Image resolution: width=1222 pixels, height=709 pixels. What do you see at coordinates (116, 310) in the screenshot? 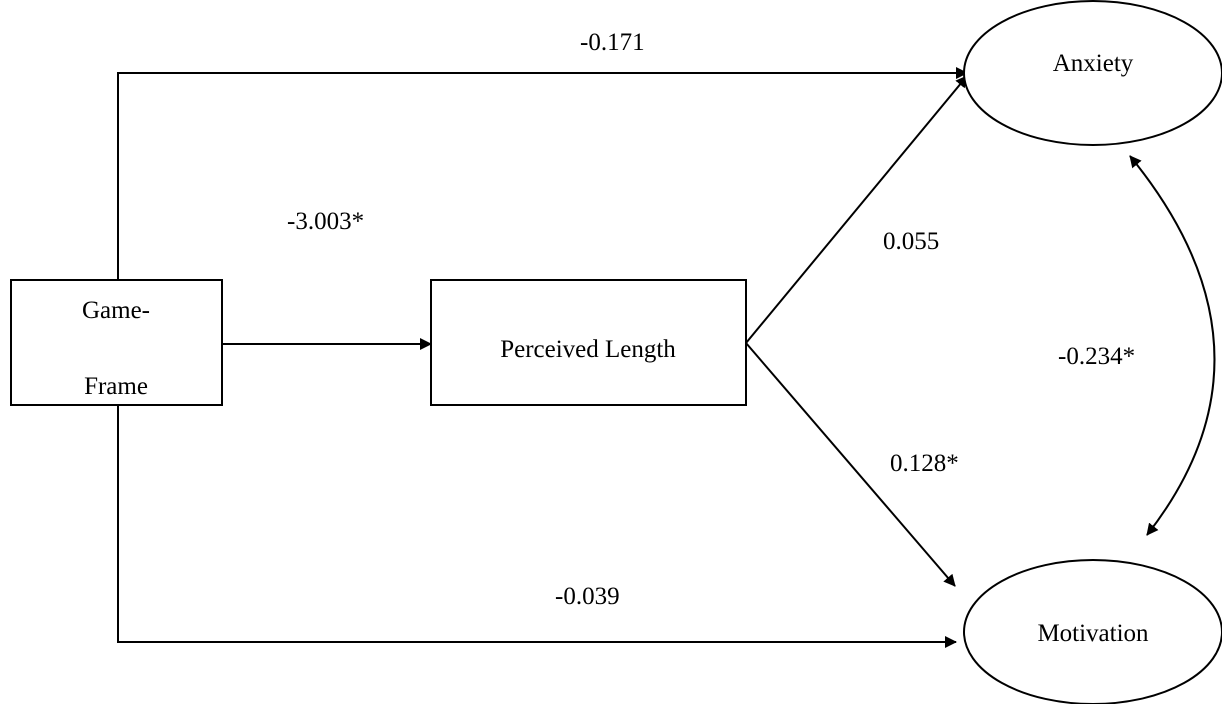
I see `game-frame-label-line1: Game-` at bounding box center [116, 310].